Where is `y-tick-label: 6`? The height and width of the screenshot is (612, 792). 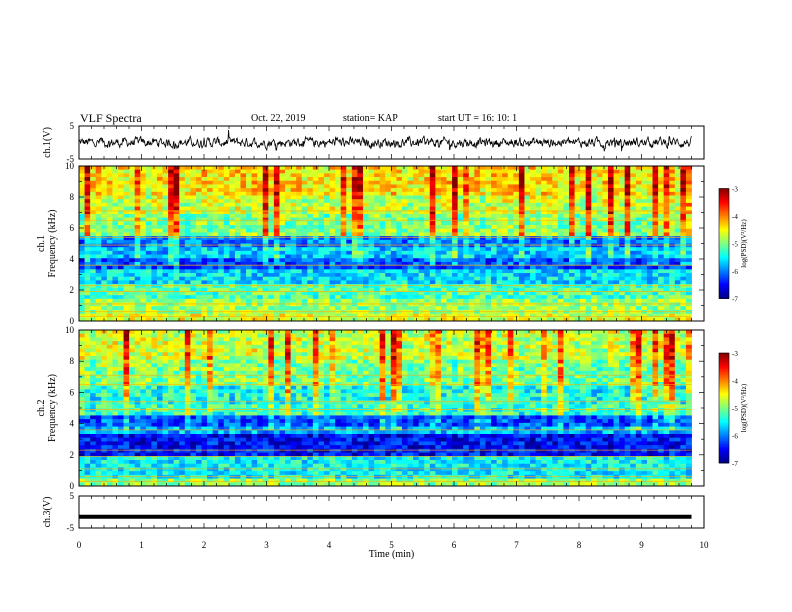 y-tick-label: 6 is located at coordinates (72, 228).